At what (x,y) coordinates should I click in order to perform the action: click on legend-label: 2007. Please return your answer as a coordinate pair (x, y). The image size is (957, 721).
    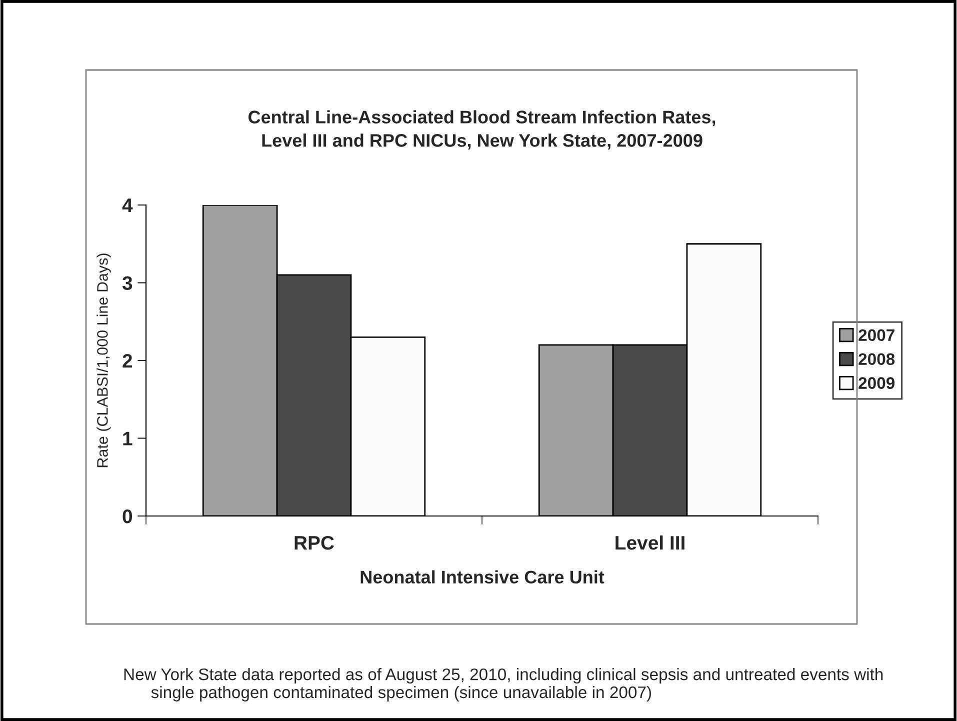
    Looking at the image, I should click on (876, 335).